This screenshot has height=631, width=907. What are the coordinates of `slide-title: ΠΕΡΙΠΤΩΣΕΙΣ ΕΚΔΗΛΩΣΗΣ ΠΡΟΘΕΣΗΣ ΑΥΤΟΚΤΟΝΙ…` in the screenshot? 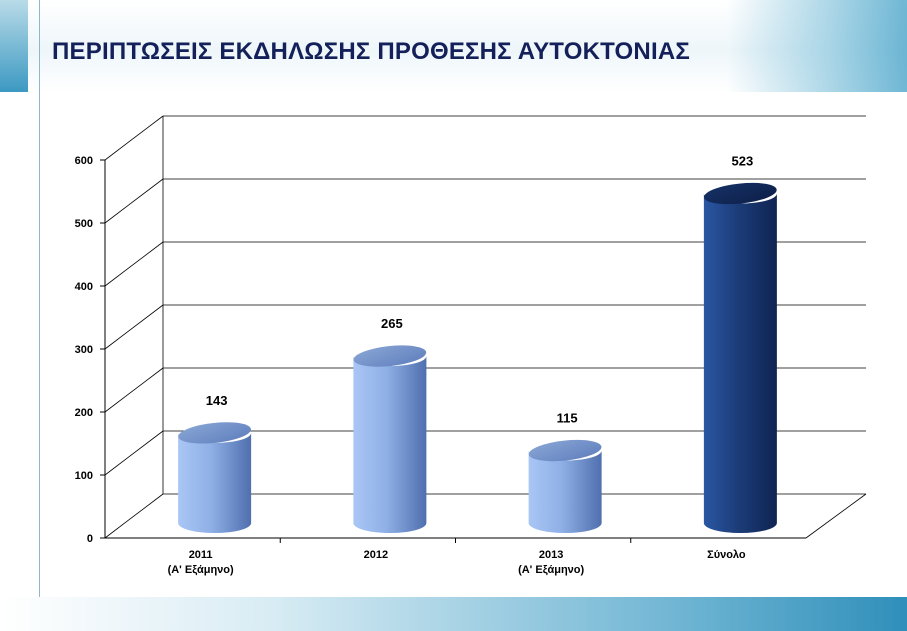 It's located at (371, 51).